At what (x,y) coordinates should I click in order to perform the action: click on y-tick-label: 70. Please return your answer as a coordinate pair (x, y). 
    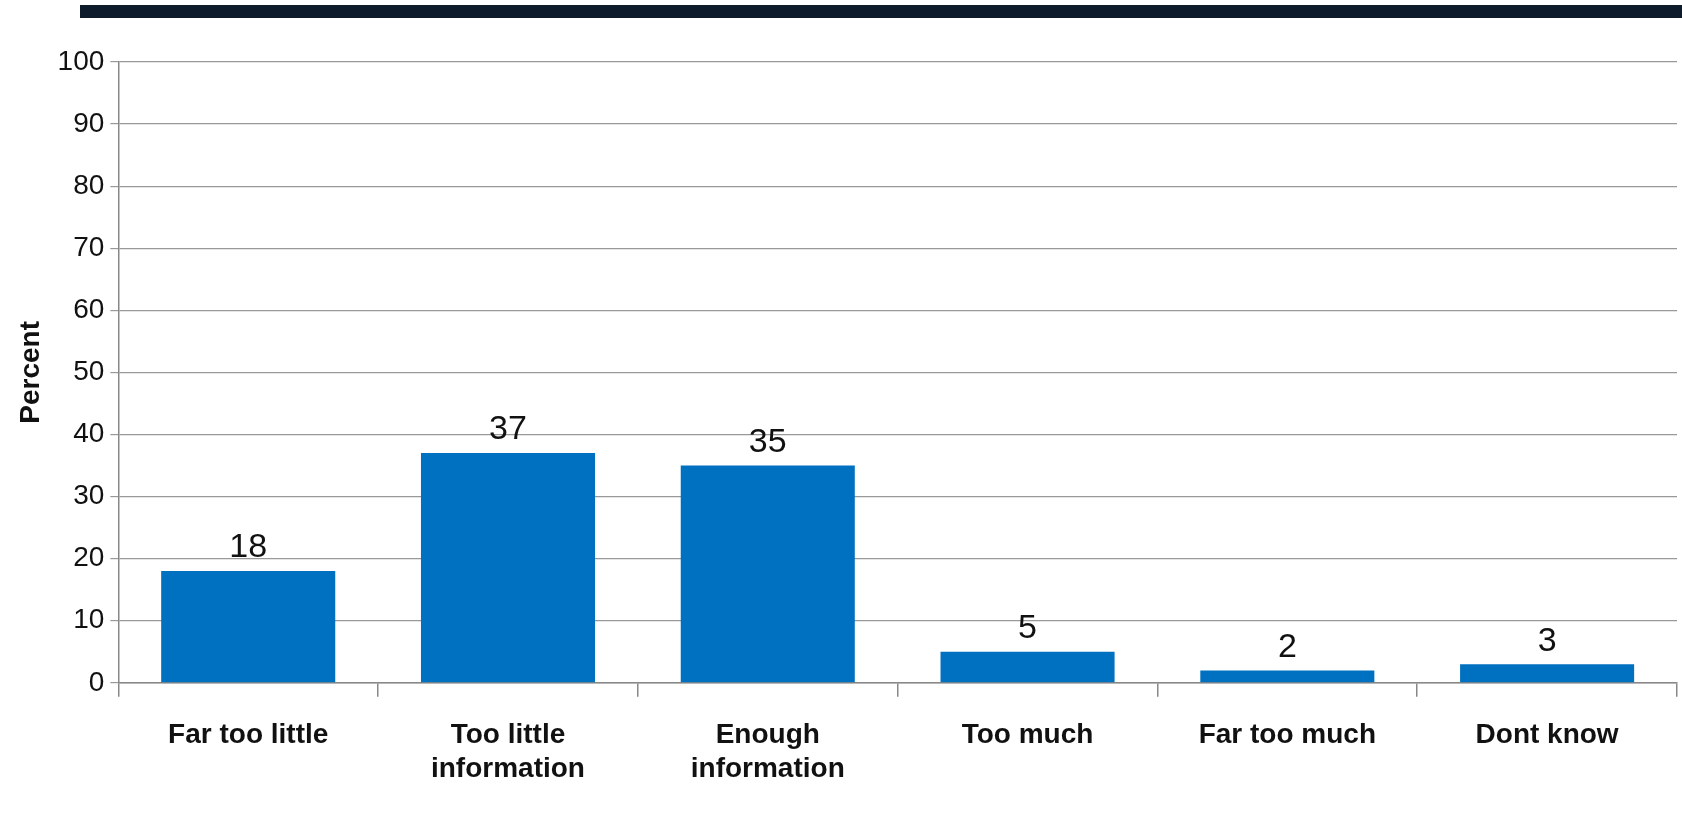
    Looking at the image, I should click on (89, 246).